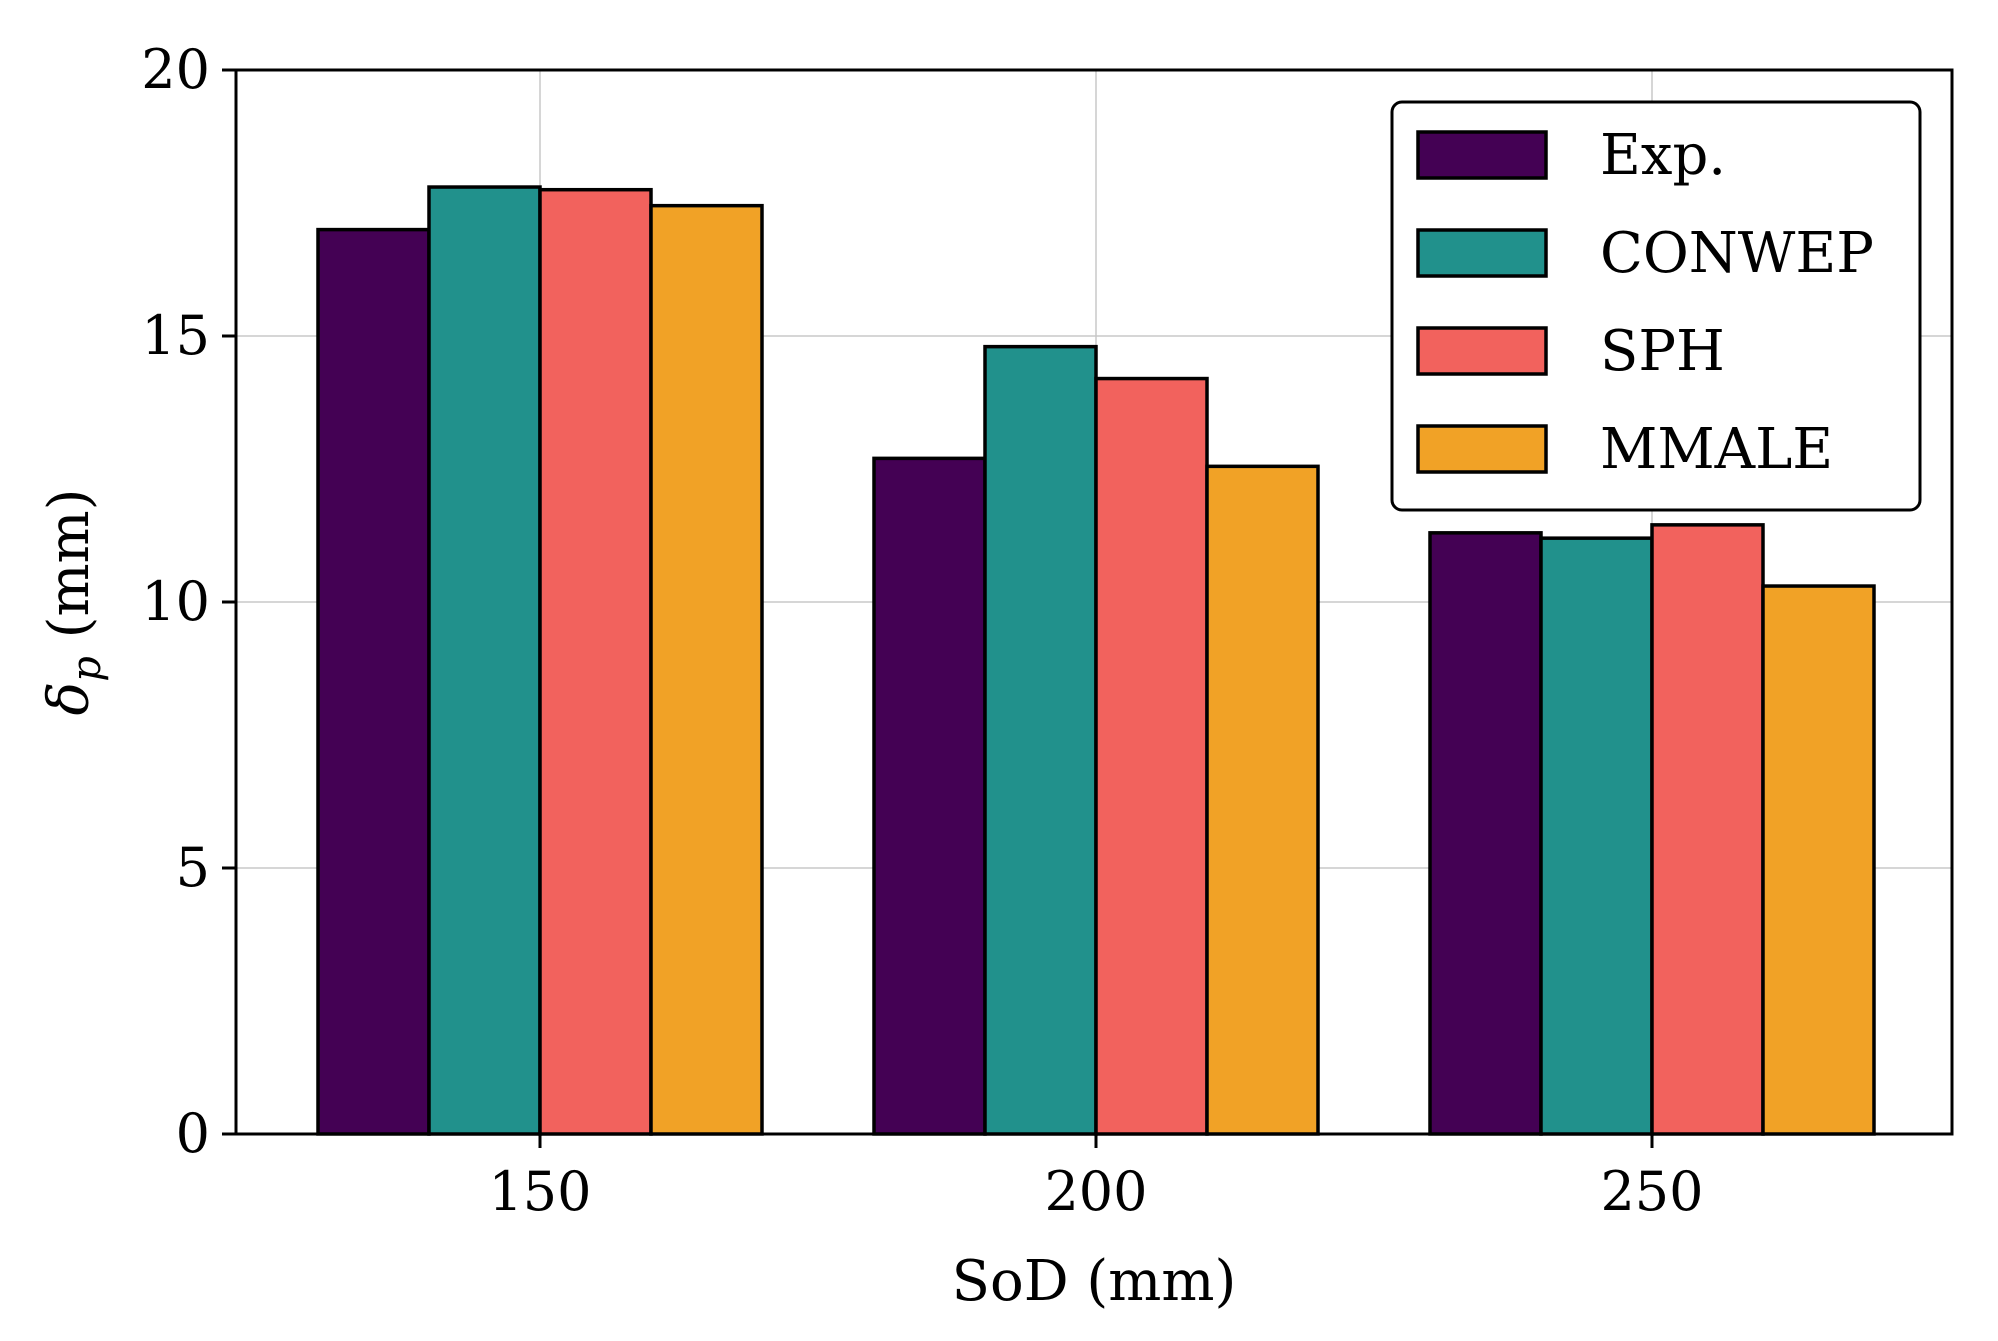 This screenshot has height=1341, width=1998. I want to click on y-axis-label-subscript: p, so click(87, 669).